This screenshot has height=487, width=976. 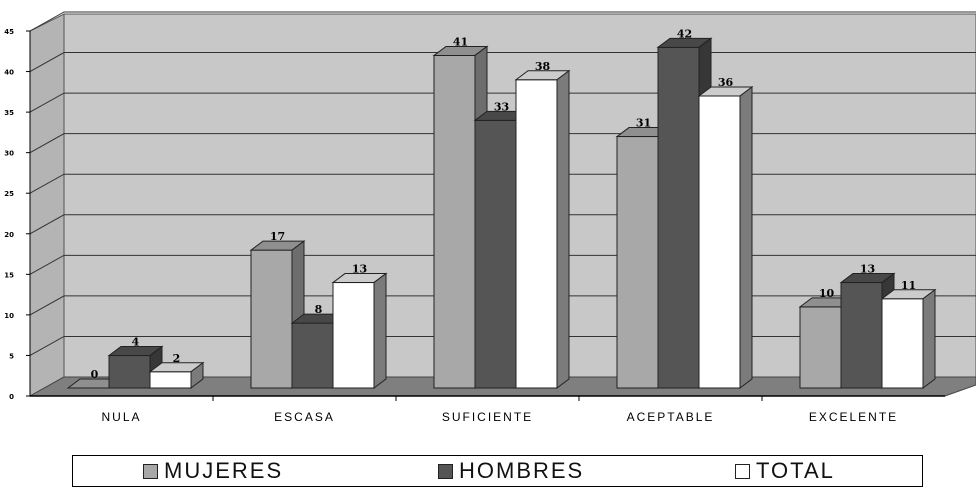 What do you see at coordinates (177, 358) in the screenshot?
I see `bar-value-label: 2` at bounding box center [177, 358].